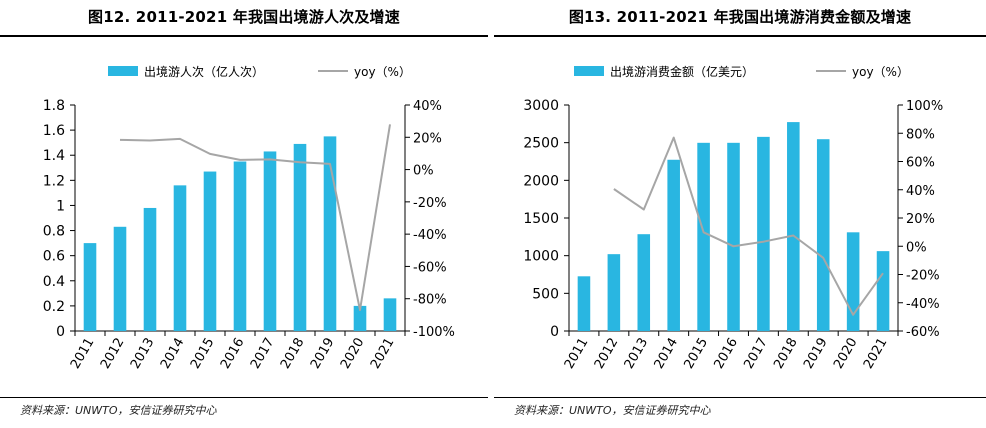 The image size is (986, 428). Describe the element at coordinates (54, 282) in the screenshot. I see `y-left-tick-label: 0.4` at that location.